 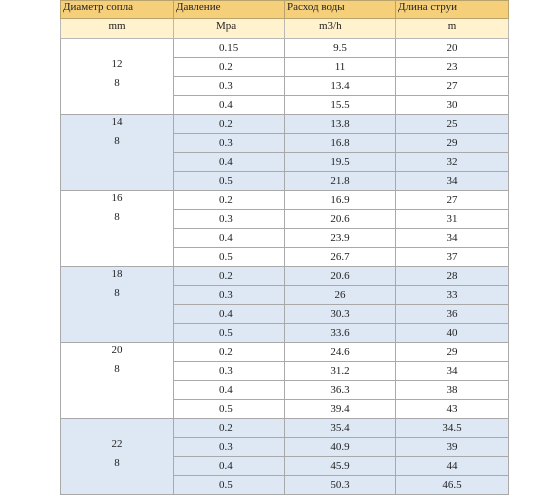 What do you see at coordinates (452, 466) in the screenshot?
I see `jet-length-cell: 44` at bounding box center [452, 466].